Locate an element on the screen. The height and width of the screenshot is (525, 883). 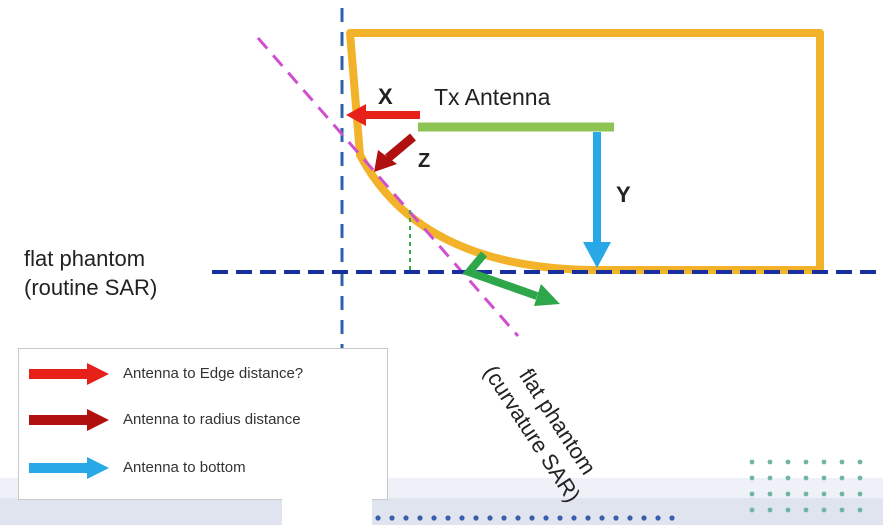
legend-item-edge: Antenna to Edge distance? is located at coordinates (203, 374).